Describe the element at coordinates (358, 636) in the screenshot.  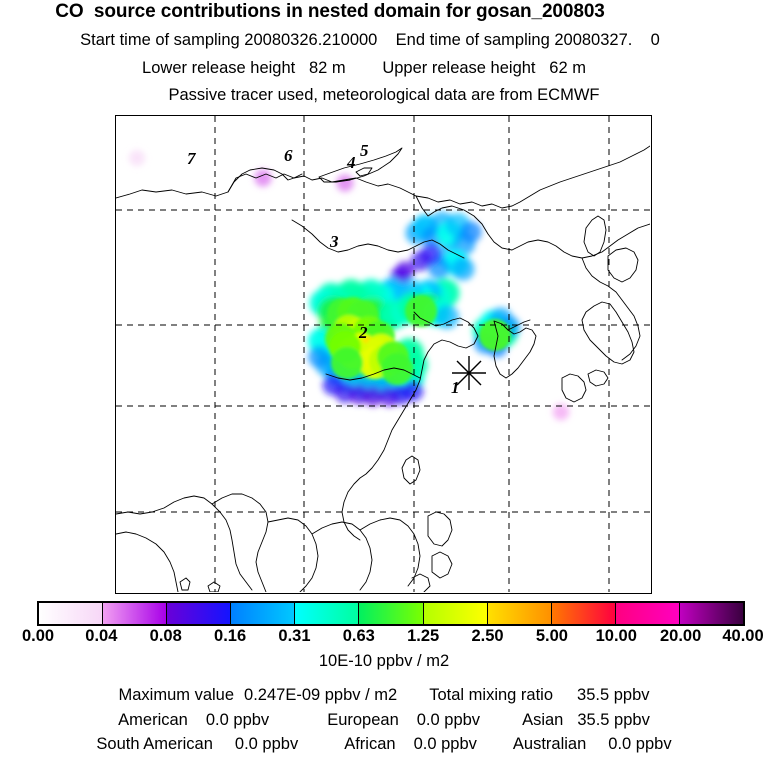
I see `colorbar-tick-5: 0.63` at that location.